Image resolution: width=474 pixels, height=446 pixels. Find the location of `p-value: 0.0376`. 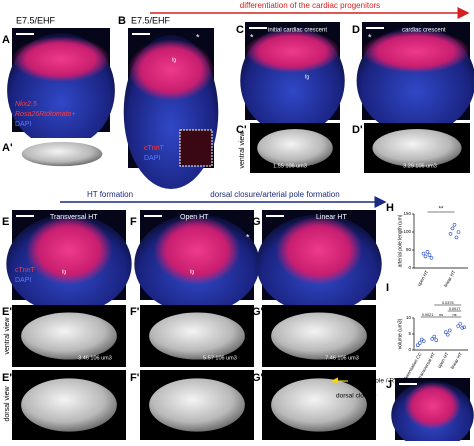

p-value: 0.0376 is located at coordinates (448, 303).